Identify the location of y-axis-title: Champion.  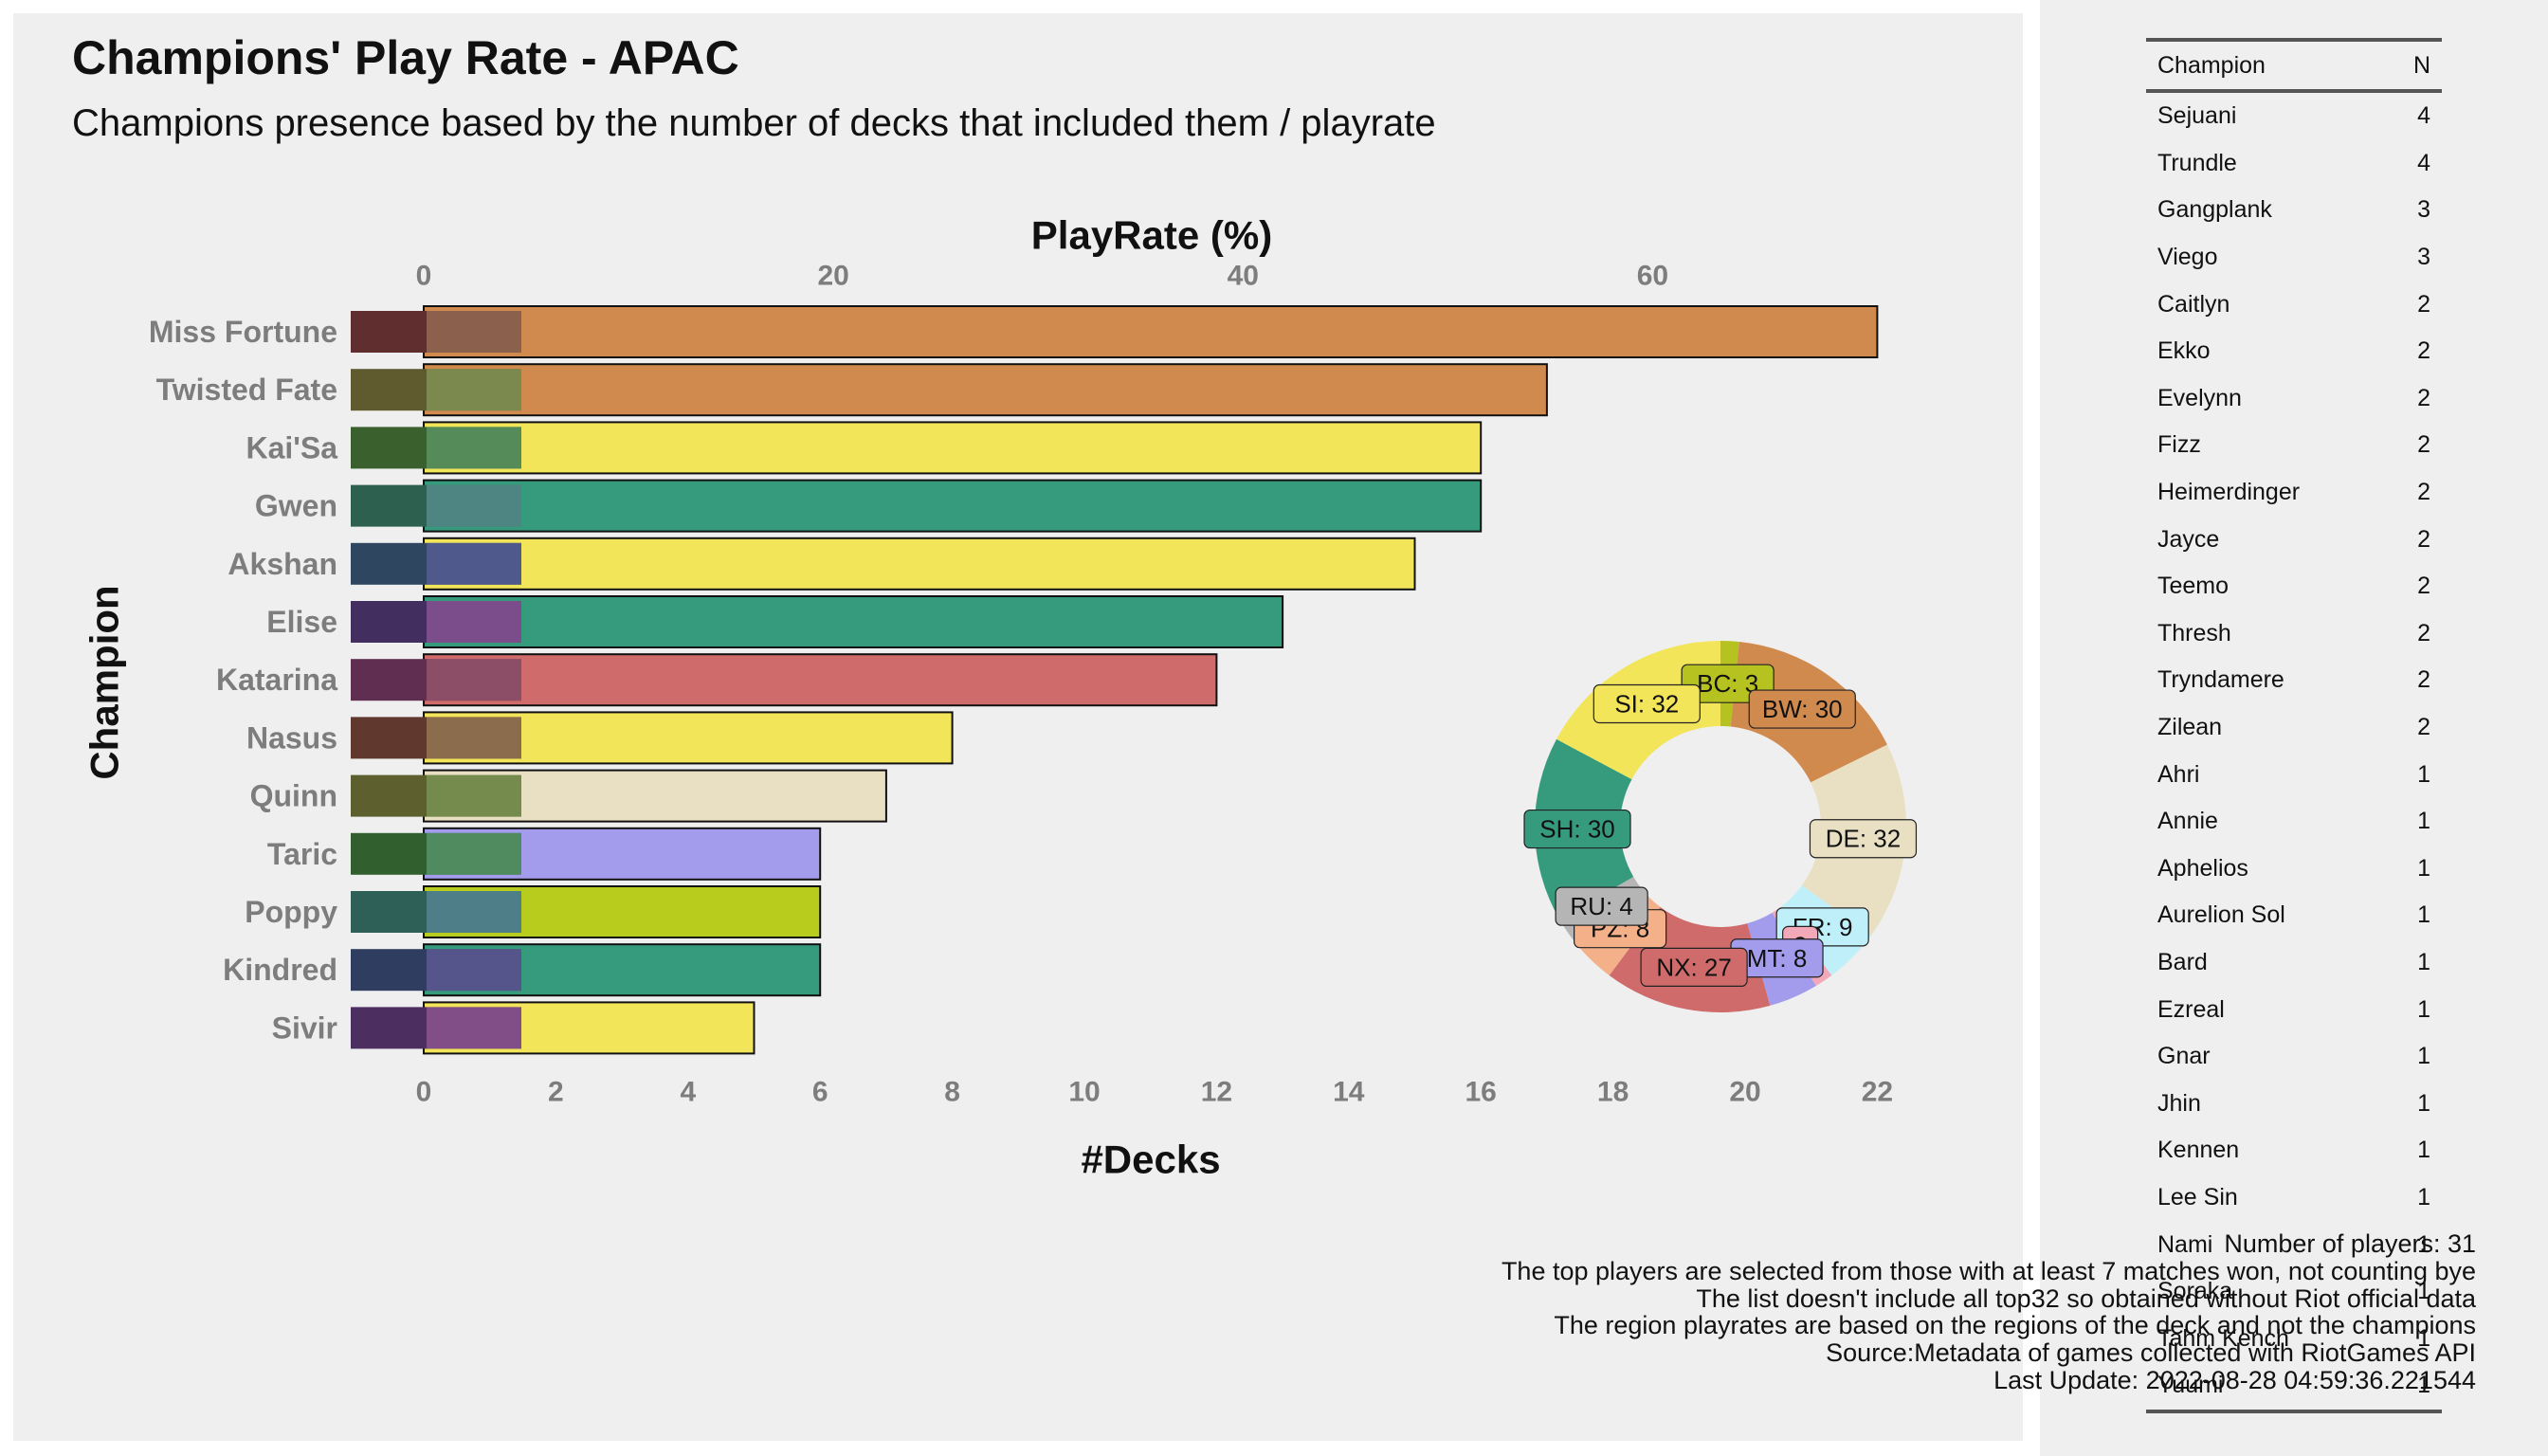
(104, 682).